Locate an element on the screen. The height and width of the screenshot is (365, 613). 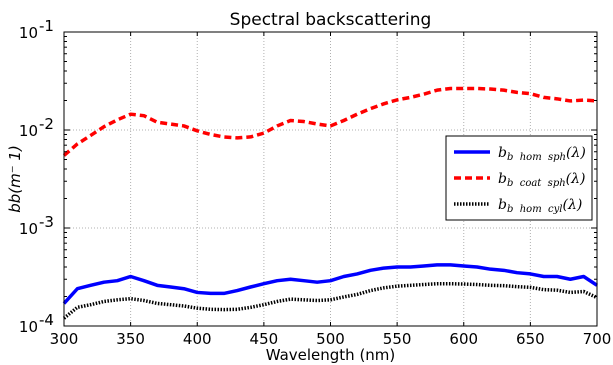
y-tick-exponent: -1 is located at coordinates (46, 26).